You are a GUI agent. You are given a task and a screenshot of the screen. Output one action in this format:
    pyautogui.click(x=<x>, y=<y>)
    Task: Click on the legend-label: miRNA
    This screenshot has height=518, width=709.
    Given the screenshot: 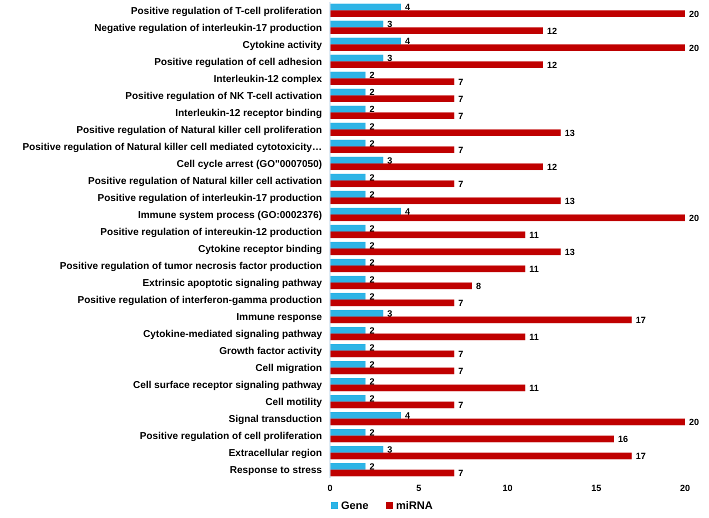 What is the action you would take?
    pyautogui.click(x=414, y=506)
    